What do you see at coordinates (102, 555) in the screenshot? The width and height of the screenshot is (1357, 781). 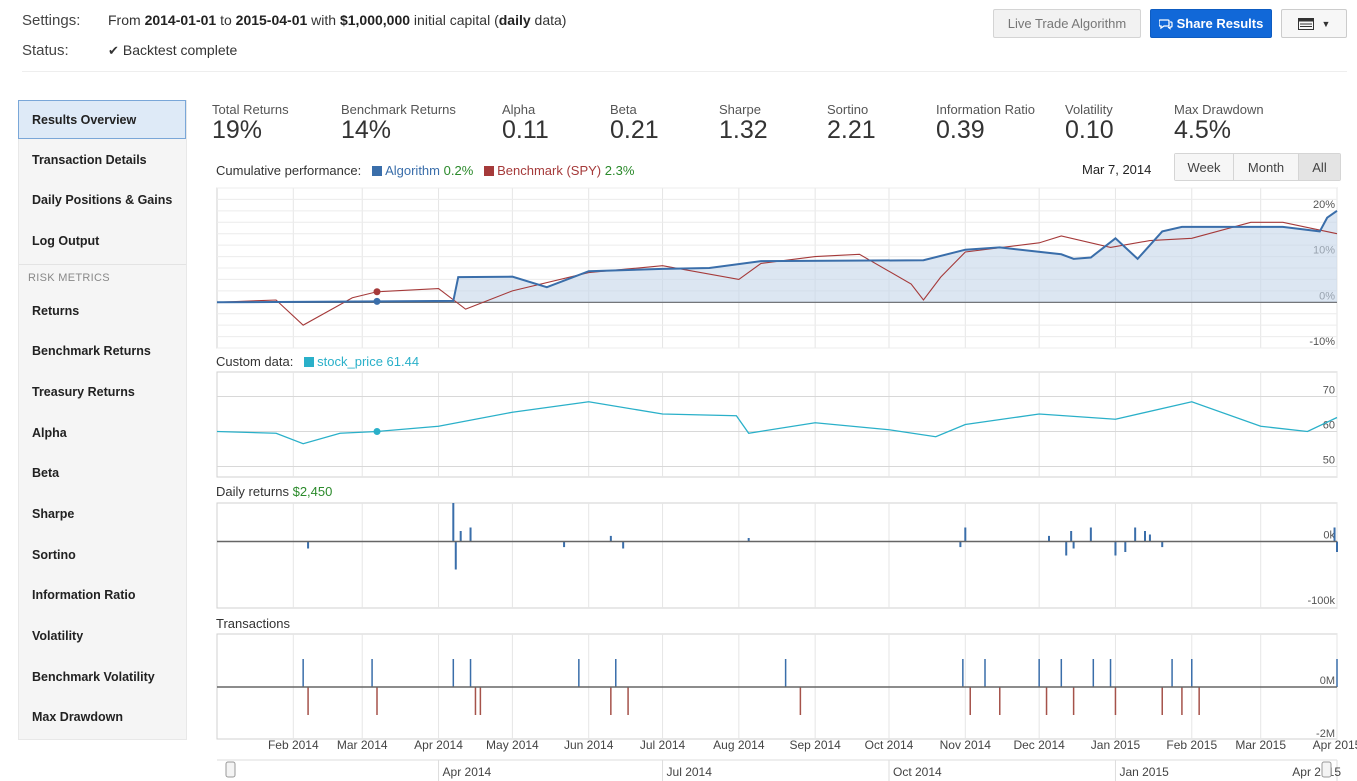 I see `sidebar-item-sortino: Sortino` at bounding box center [102, 555].